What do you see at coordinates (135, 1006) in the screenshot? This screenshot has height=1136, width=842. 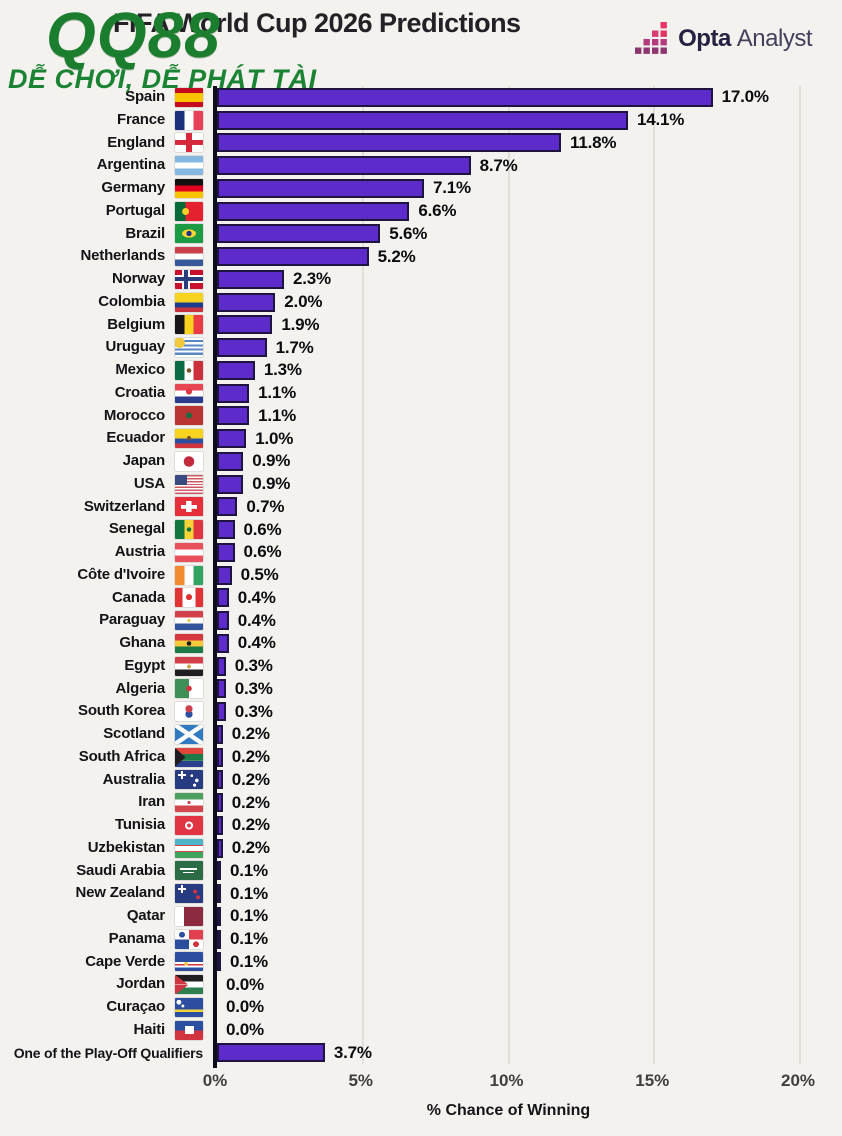 I see `country-label: Curaçao` at bounding box center [135, 1006].